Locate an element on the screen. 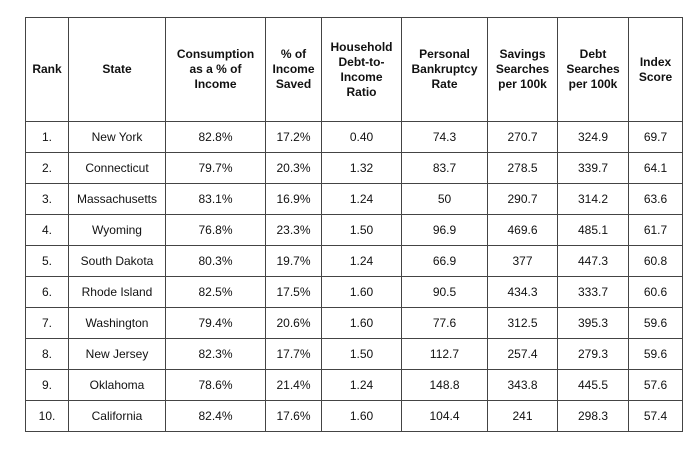  table-cell: 17.7% is located at coordinates (293, 354).